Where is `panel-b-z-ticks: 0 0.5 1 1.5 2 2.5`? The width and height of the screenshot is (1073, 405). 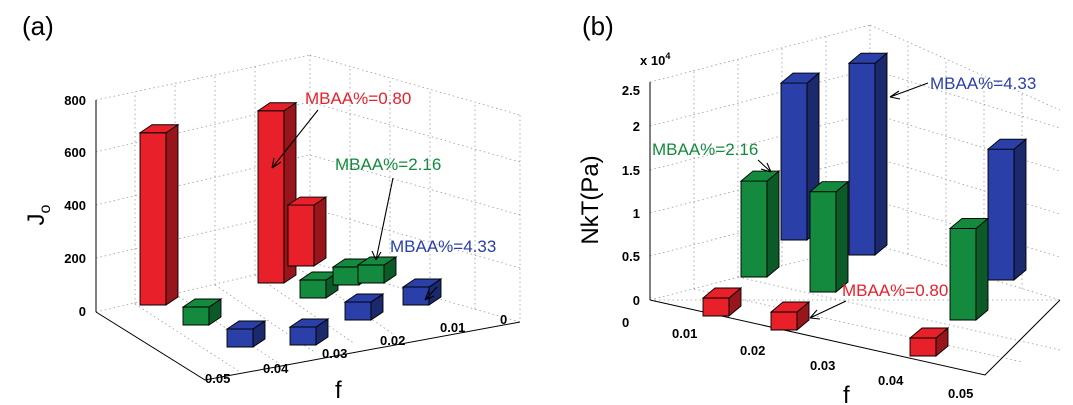
panel-b-z-ticks: 0 0.5 1 1.5 2 2.5 is located at coordinates (631, 195).